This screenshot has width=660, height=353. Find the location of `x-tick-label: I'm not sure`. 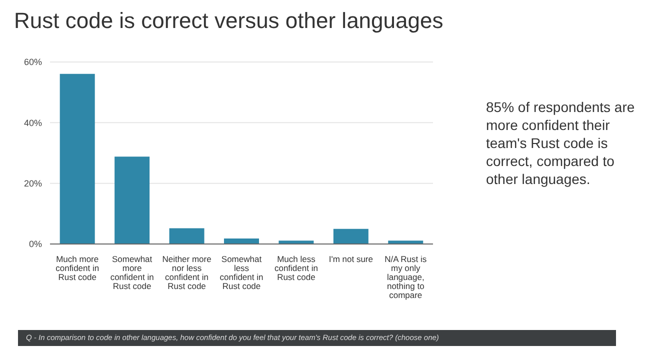

x-tick-label: I'm not sure is located at coordinates (351, 259).